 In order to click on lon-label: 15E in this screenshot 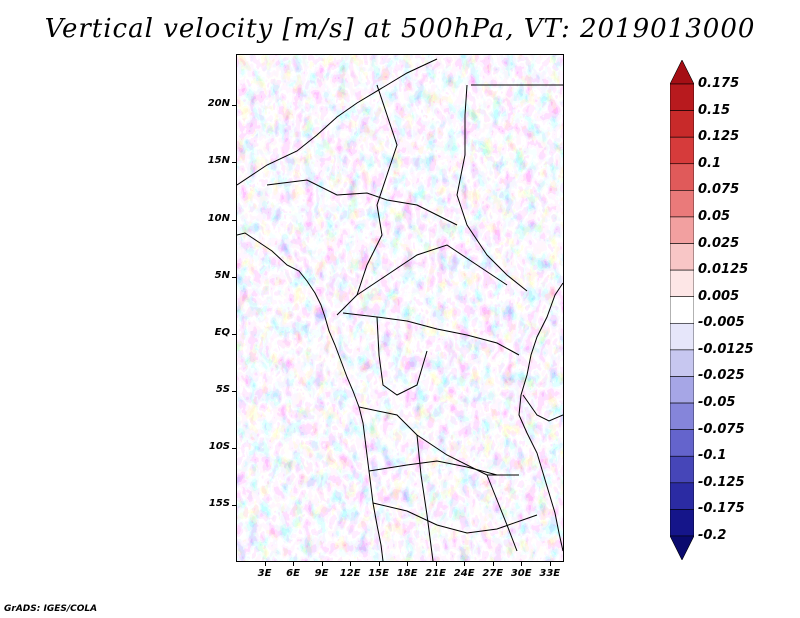, I will do `click(378, 573)`.